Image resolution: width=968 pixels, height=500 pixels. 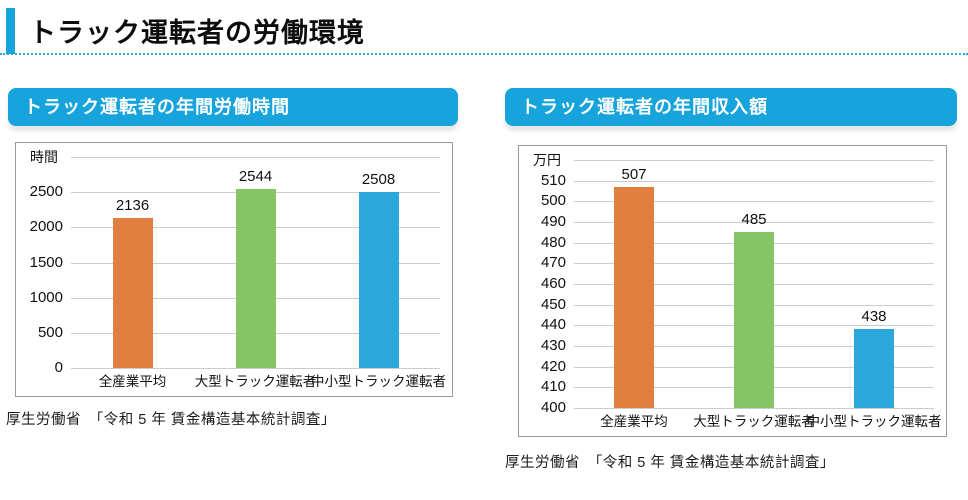 I want to click on y-axis-tick-label: 490, so click(x=553, y=221).